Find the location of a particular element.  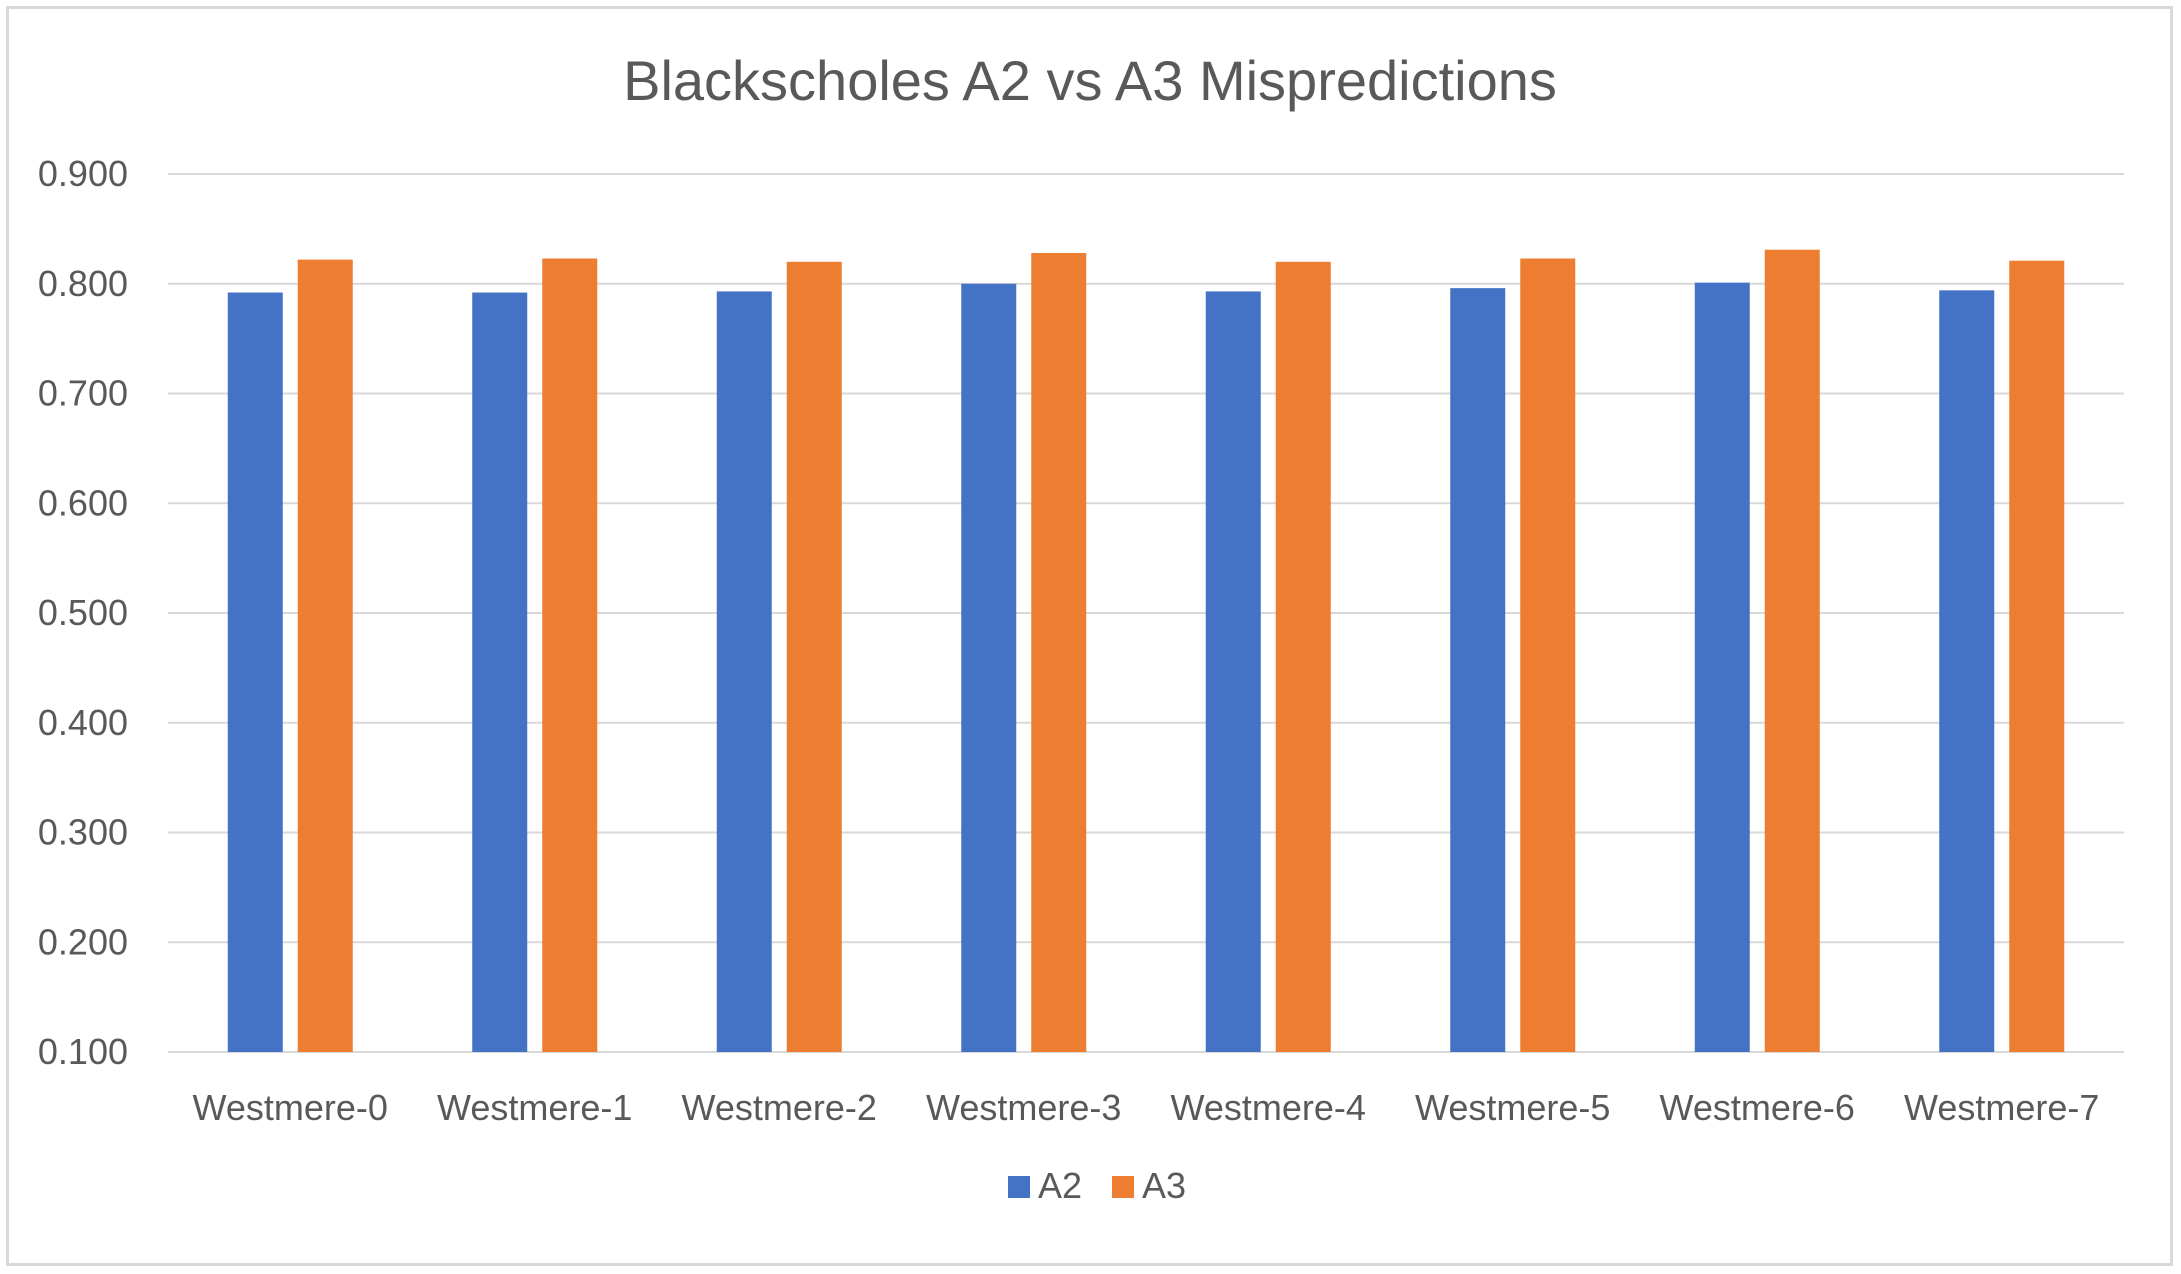

x-tick-label: Westmere-0 is located at coordinates (290, 1107).